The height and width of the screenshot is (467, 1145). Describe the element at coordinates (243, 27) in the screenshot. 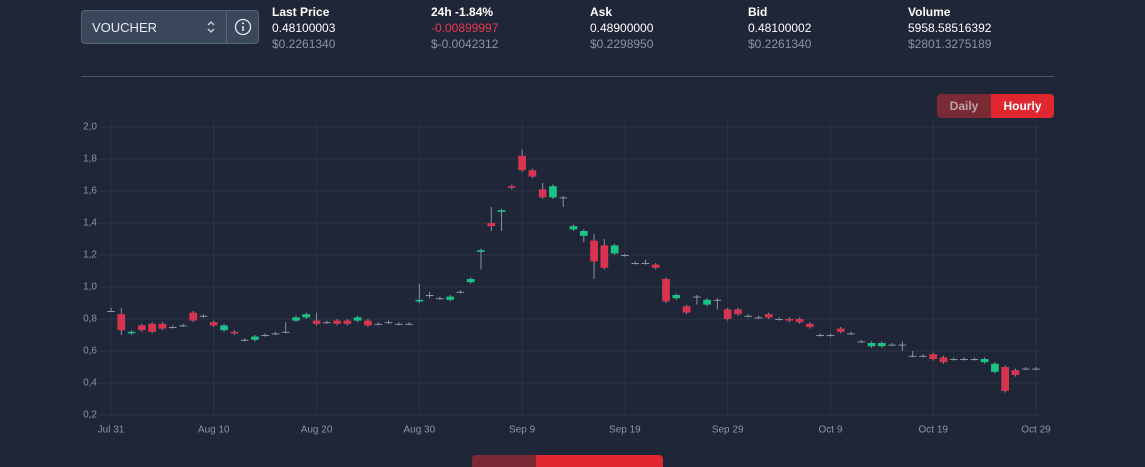

I see `info-icon` at that location.